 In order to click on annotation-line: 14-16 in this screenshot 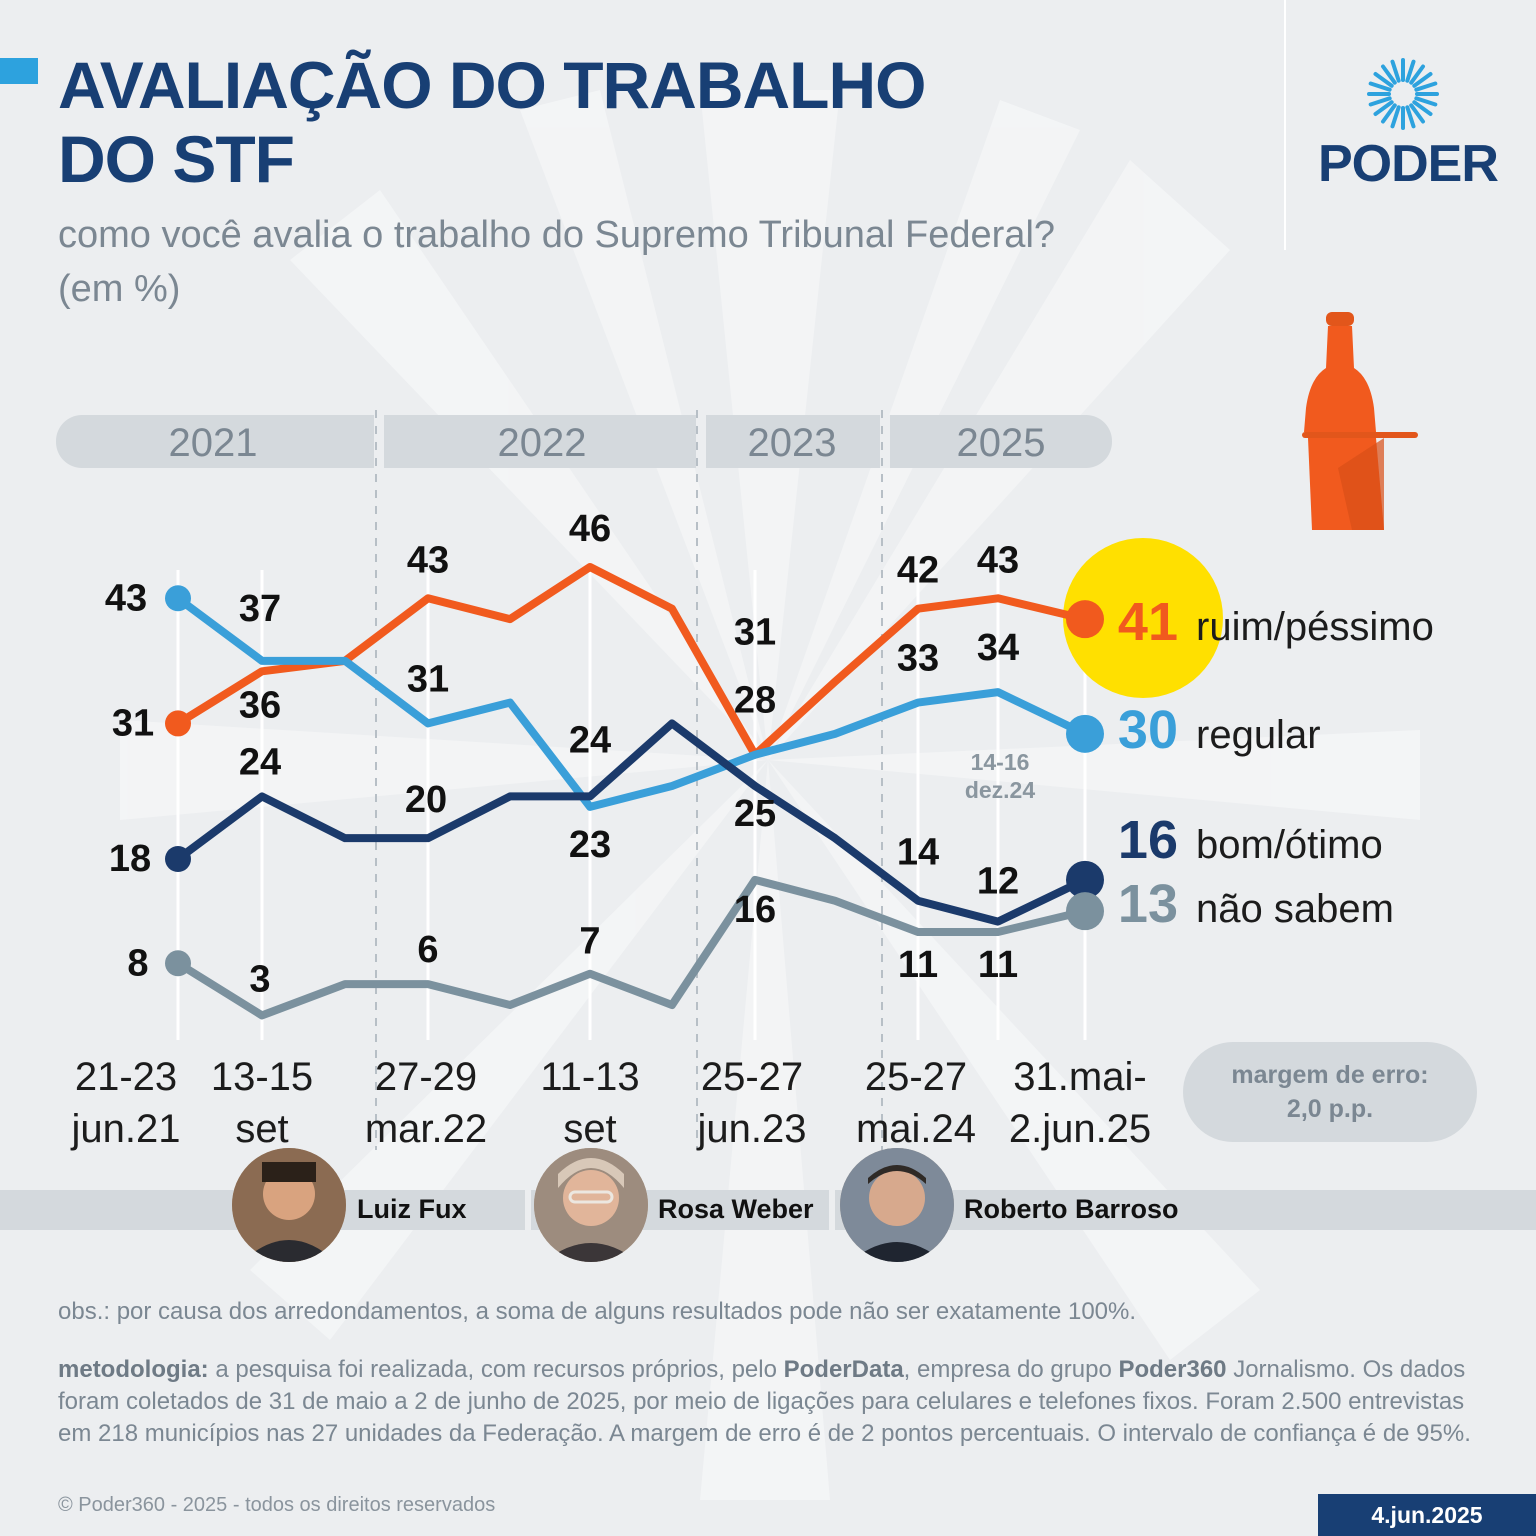, I will do `click(1000, 762)`.